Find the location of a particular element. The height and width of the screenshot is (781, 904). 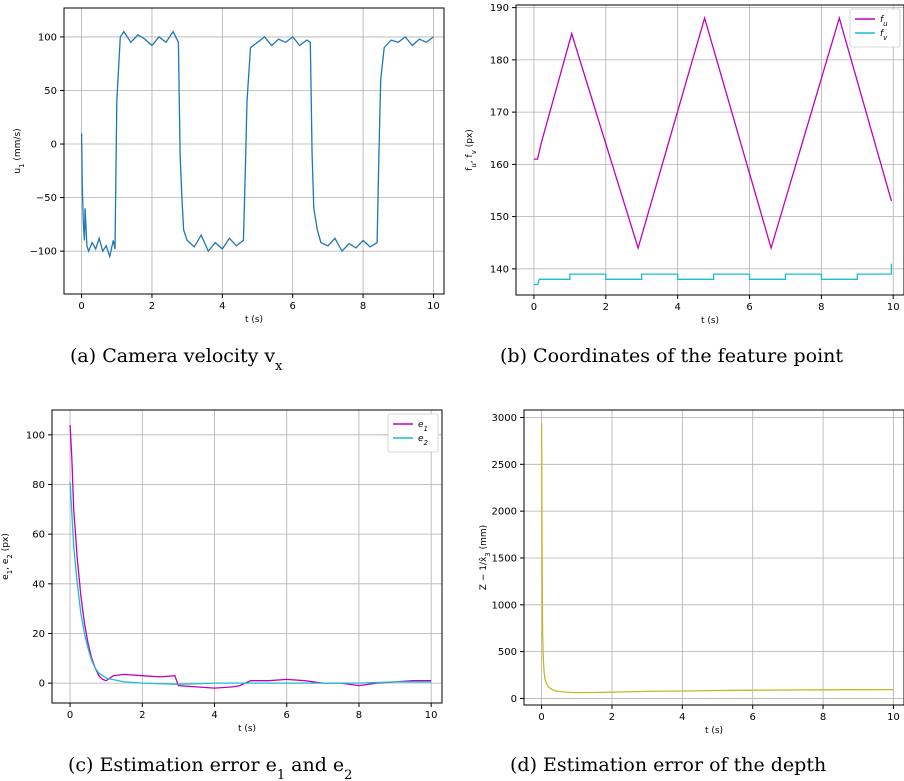

y-tick-label: 40 is located at coordinates (38, 584).